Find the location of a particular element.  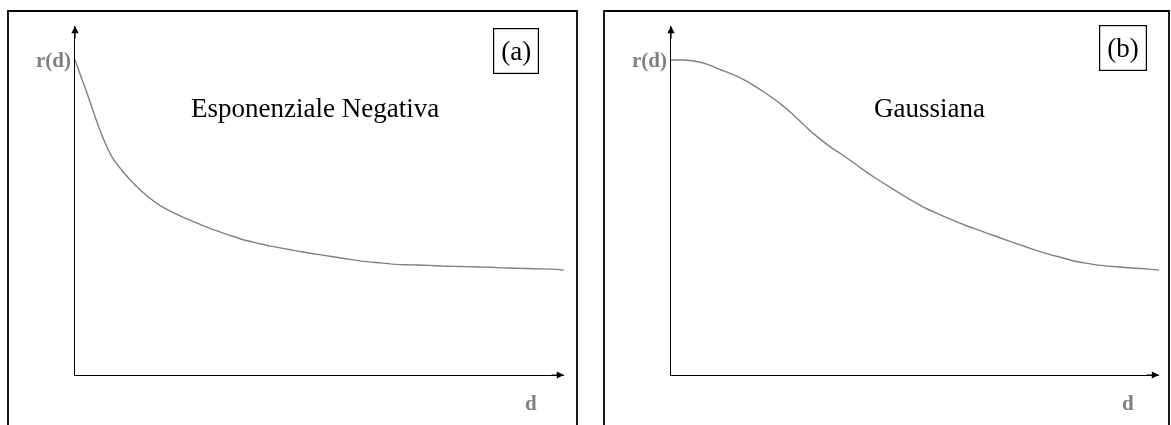

annotation: (a) is located at coordinates (516, 51).